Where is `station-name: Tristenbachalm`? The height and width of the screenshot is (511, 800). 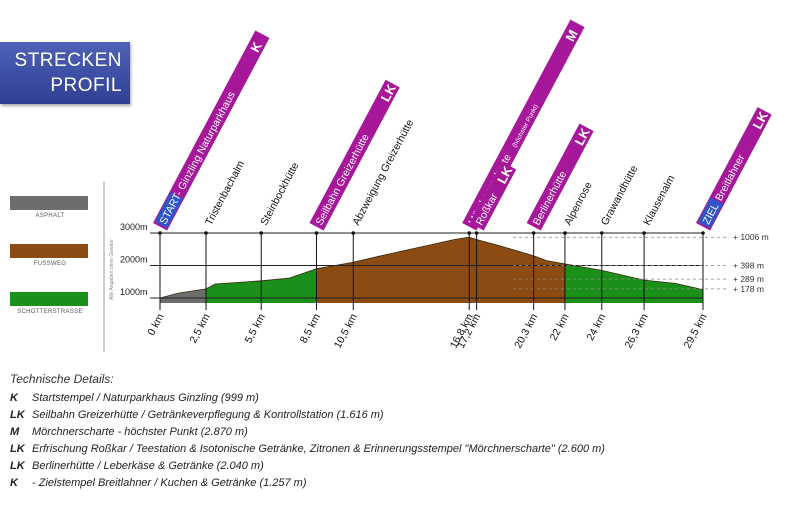
station-name: Tristenbachalm is located at coordinates (225, 193).